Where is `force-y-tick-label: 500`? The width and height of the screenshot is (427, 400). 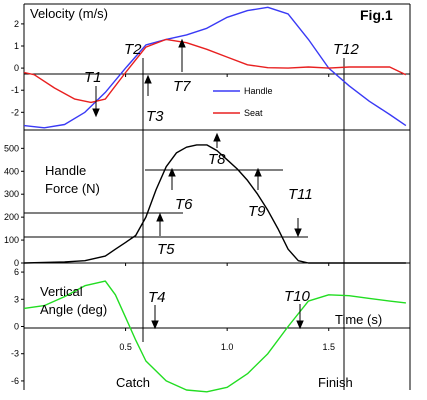
force-y-tick-label: 500 is located at coordinates (11, 148).